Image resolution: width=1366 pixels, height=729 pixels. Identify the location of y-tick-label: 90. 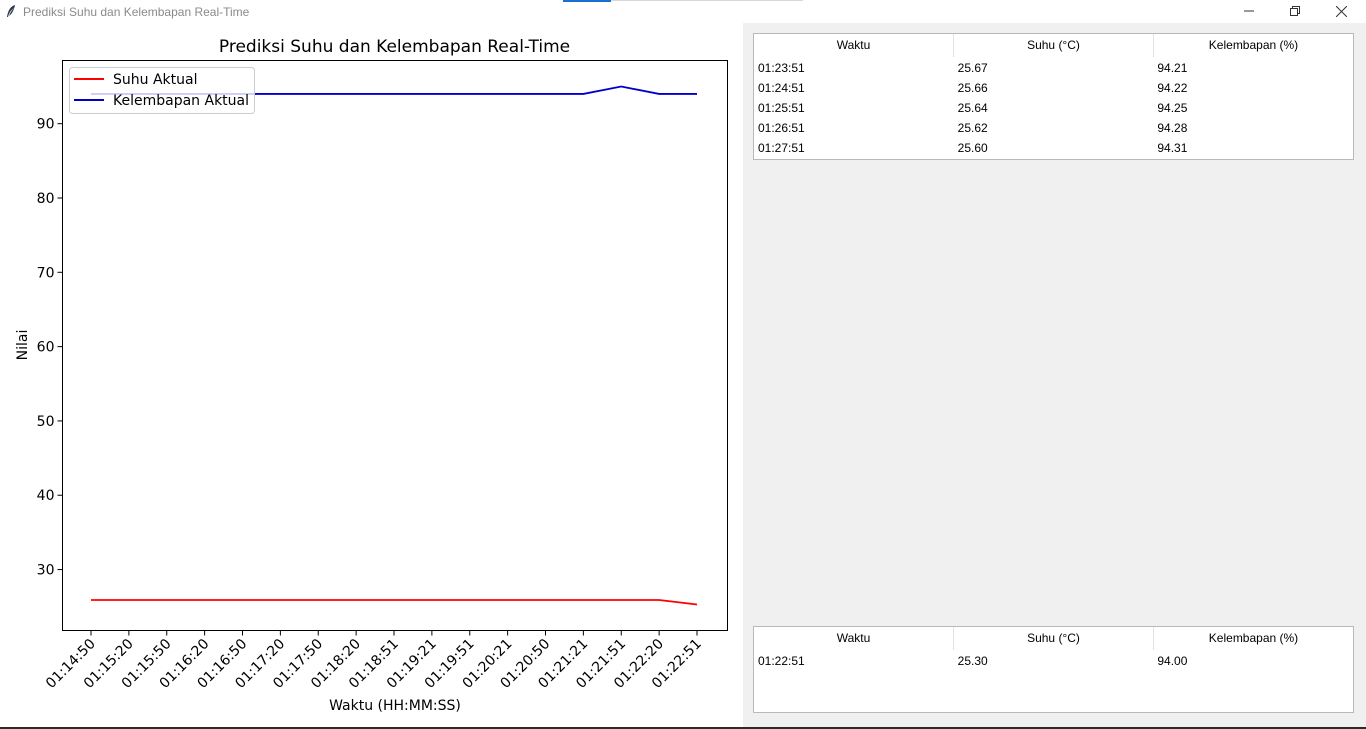
(46, 125).